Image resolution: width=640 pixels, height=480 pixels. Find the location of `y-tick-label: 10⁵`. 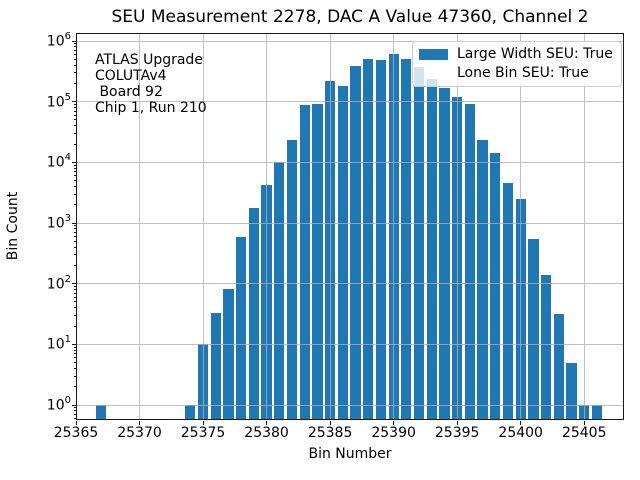

y-tick-label: 10⁵ is located at coordinates (58, 101).